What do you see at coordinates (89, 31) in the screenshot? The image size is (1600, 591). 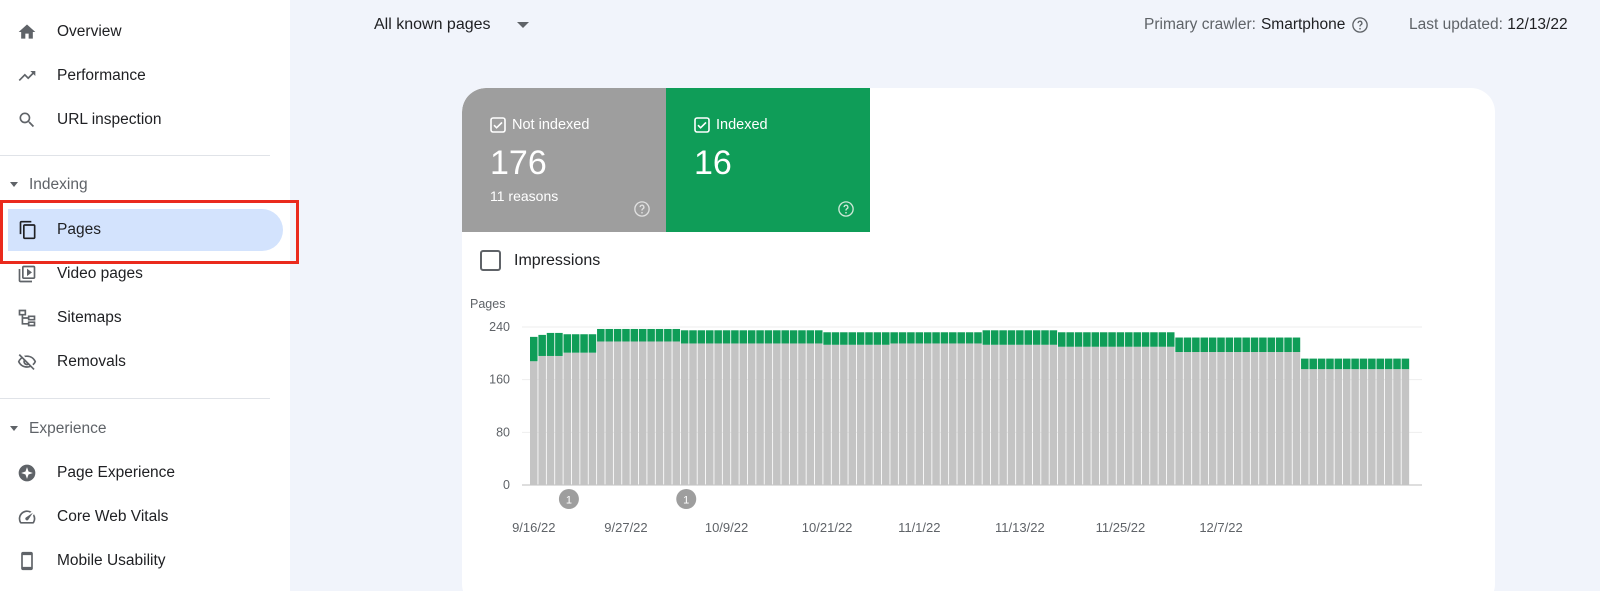 I see `nav-label: Overview` at bounding box center [89, 31].